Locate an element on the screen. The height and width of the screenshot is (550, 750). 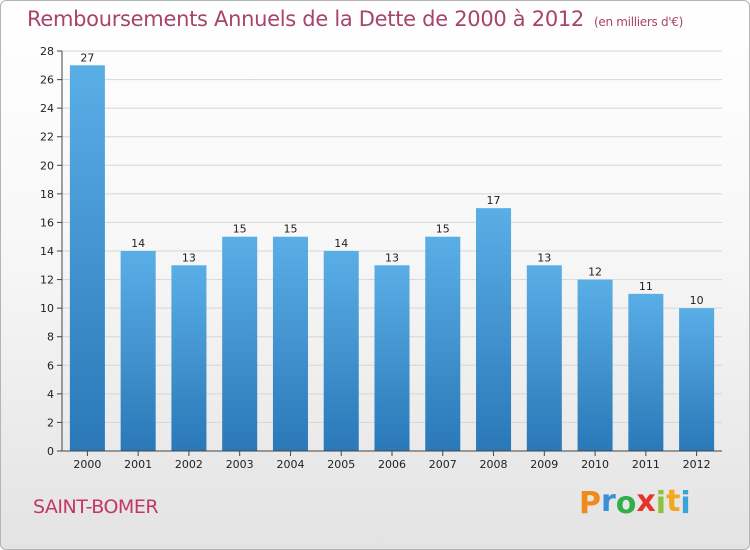
y-tick-label: 6 is located at coordinates (50, 365).